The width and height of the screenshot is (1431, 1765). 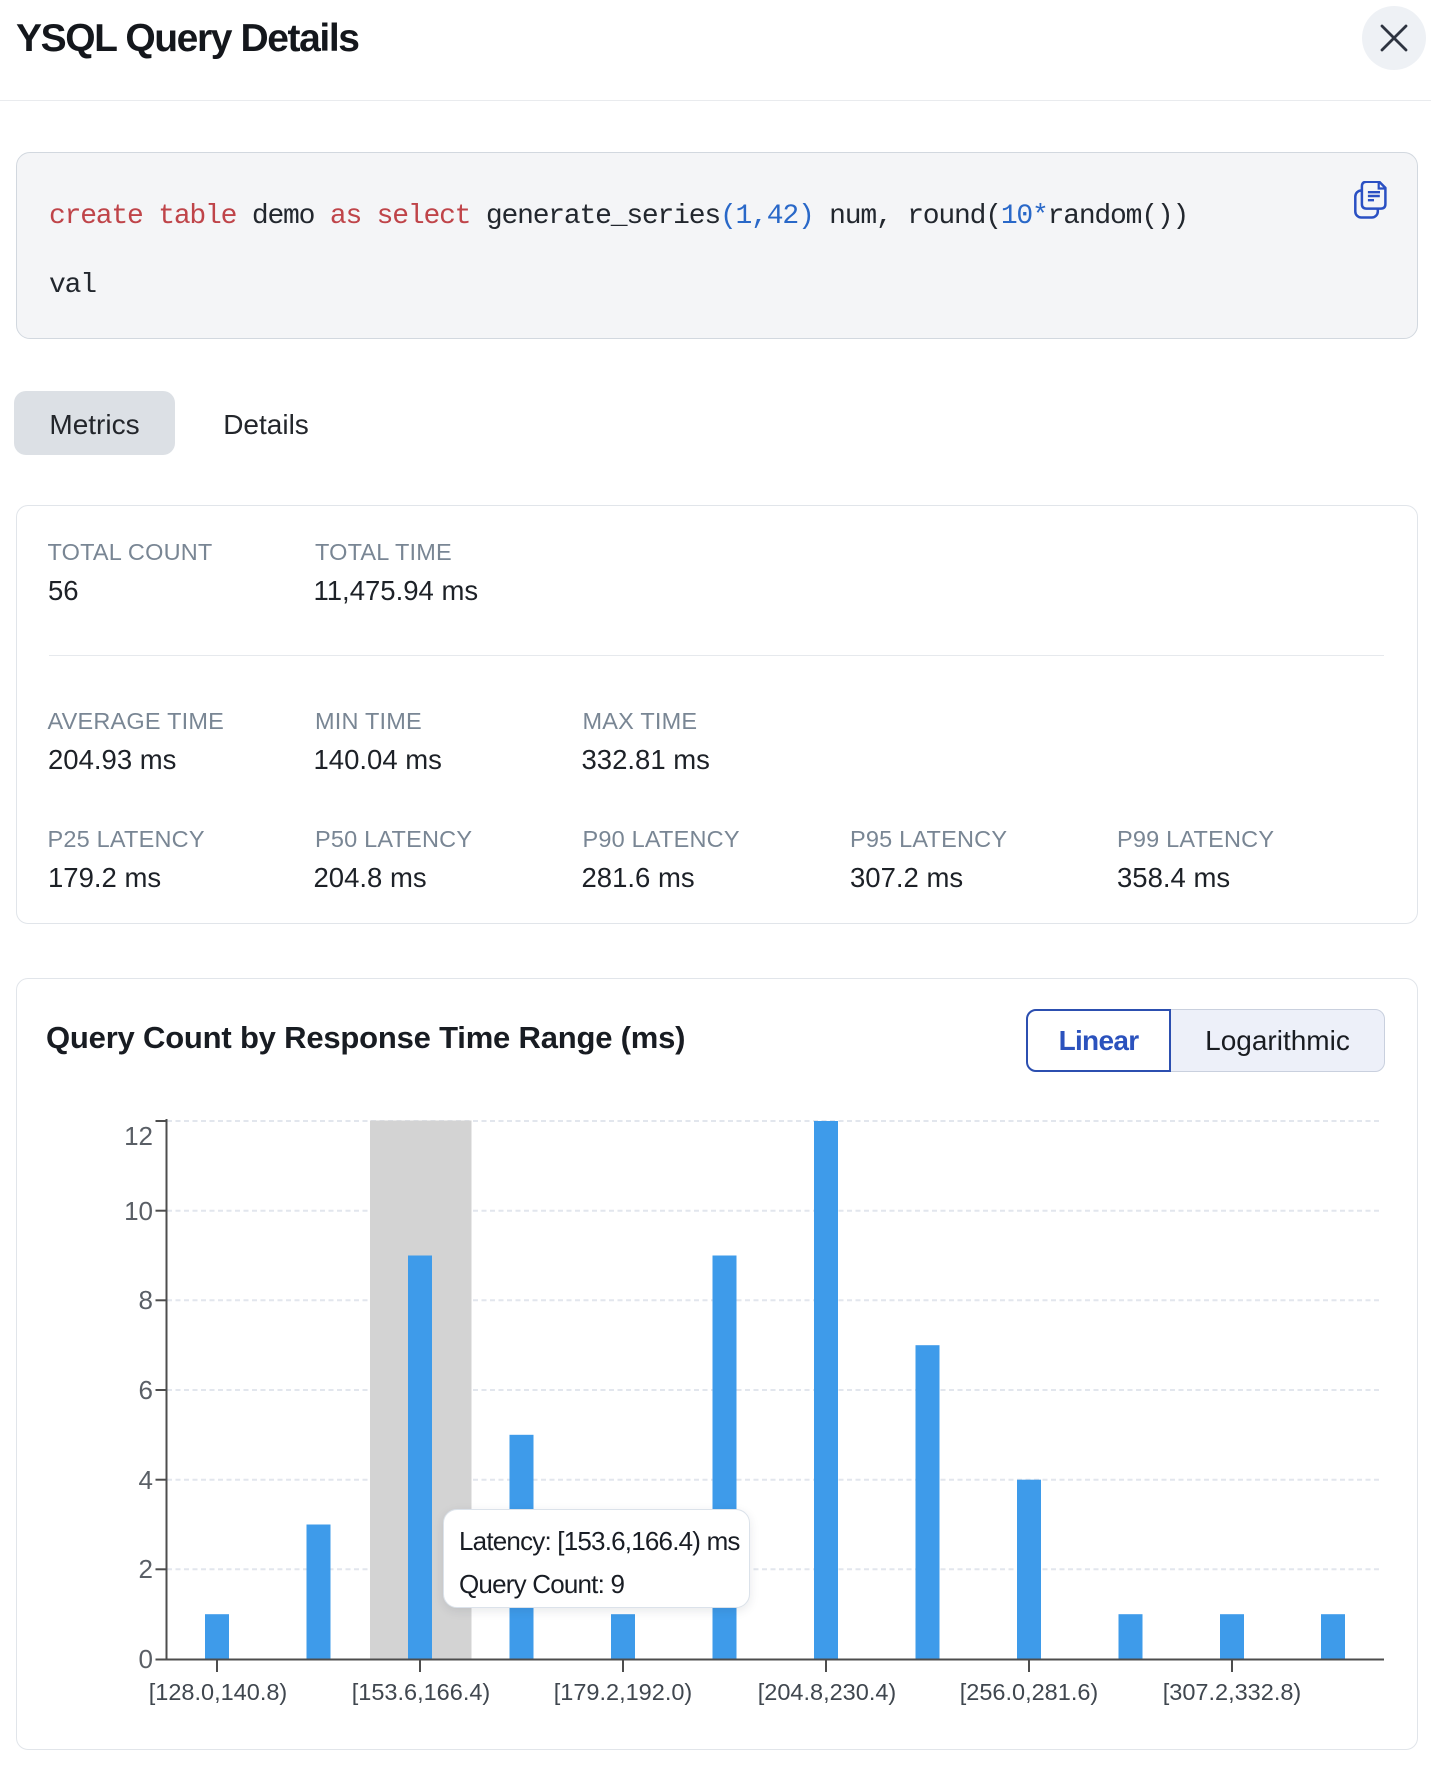 What do you see at coordinates (623, 1692) in the screenshot?
I see `svg-text: [179.2,192.0)` at bounding box center [623, 1692].